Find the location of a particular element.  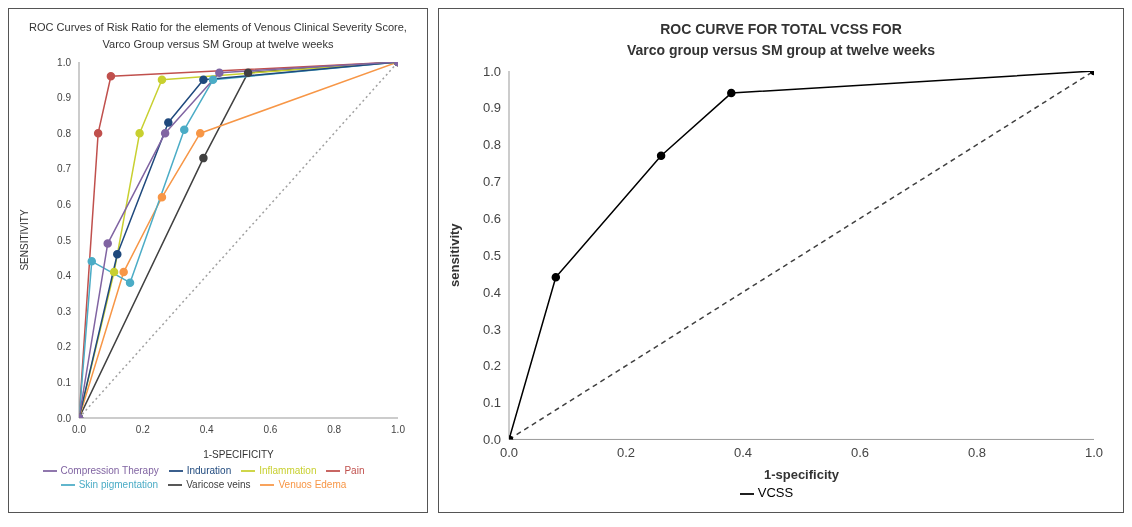

legend-label: Skin pigmentation is located at coordinates (118, 484).